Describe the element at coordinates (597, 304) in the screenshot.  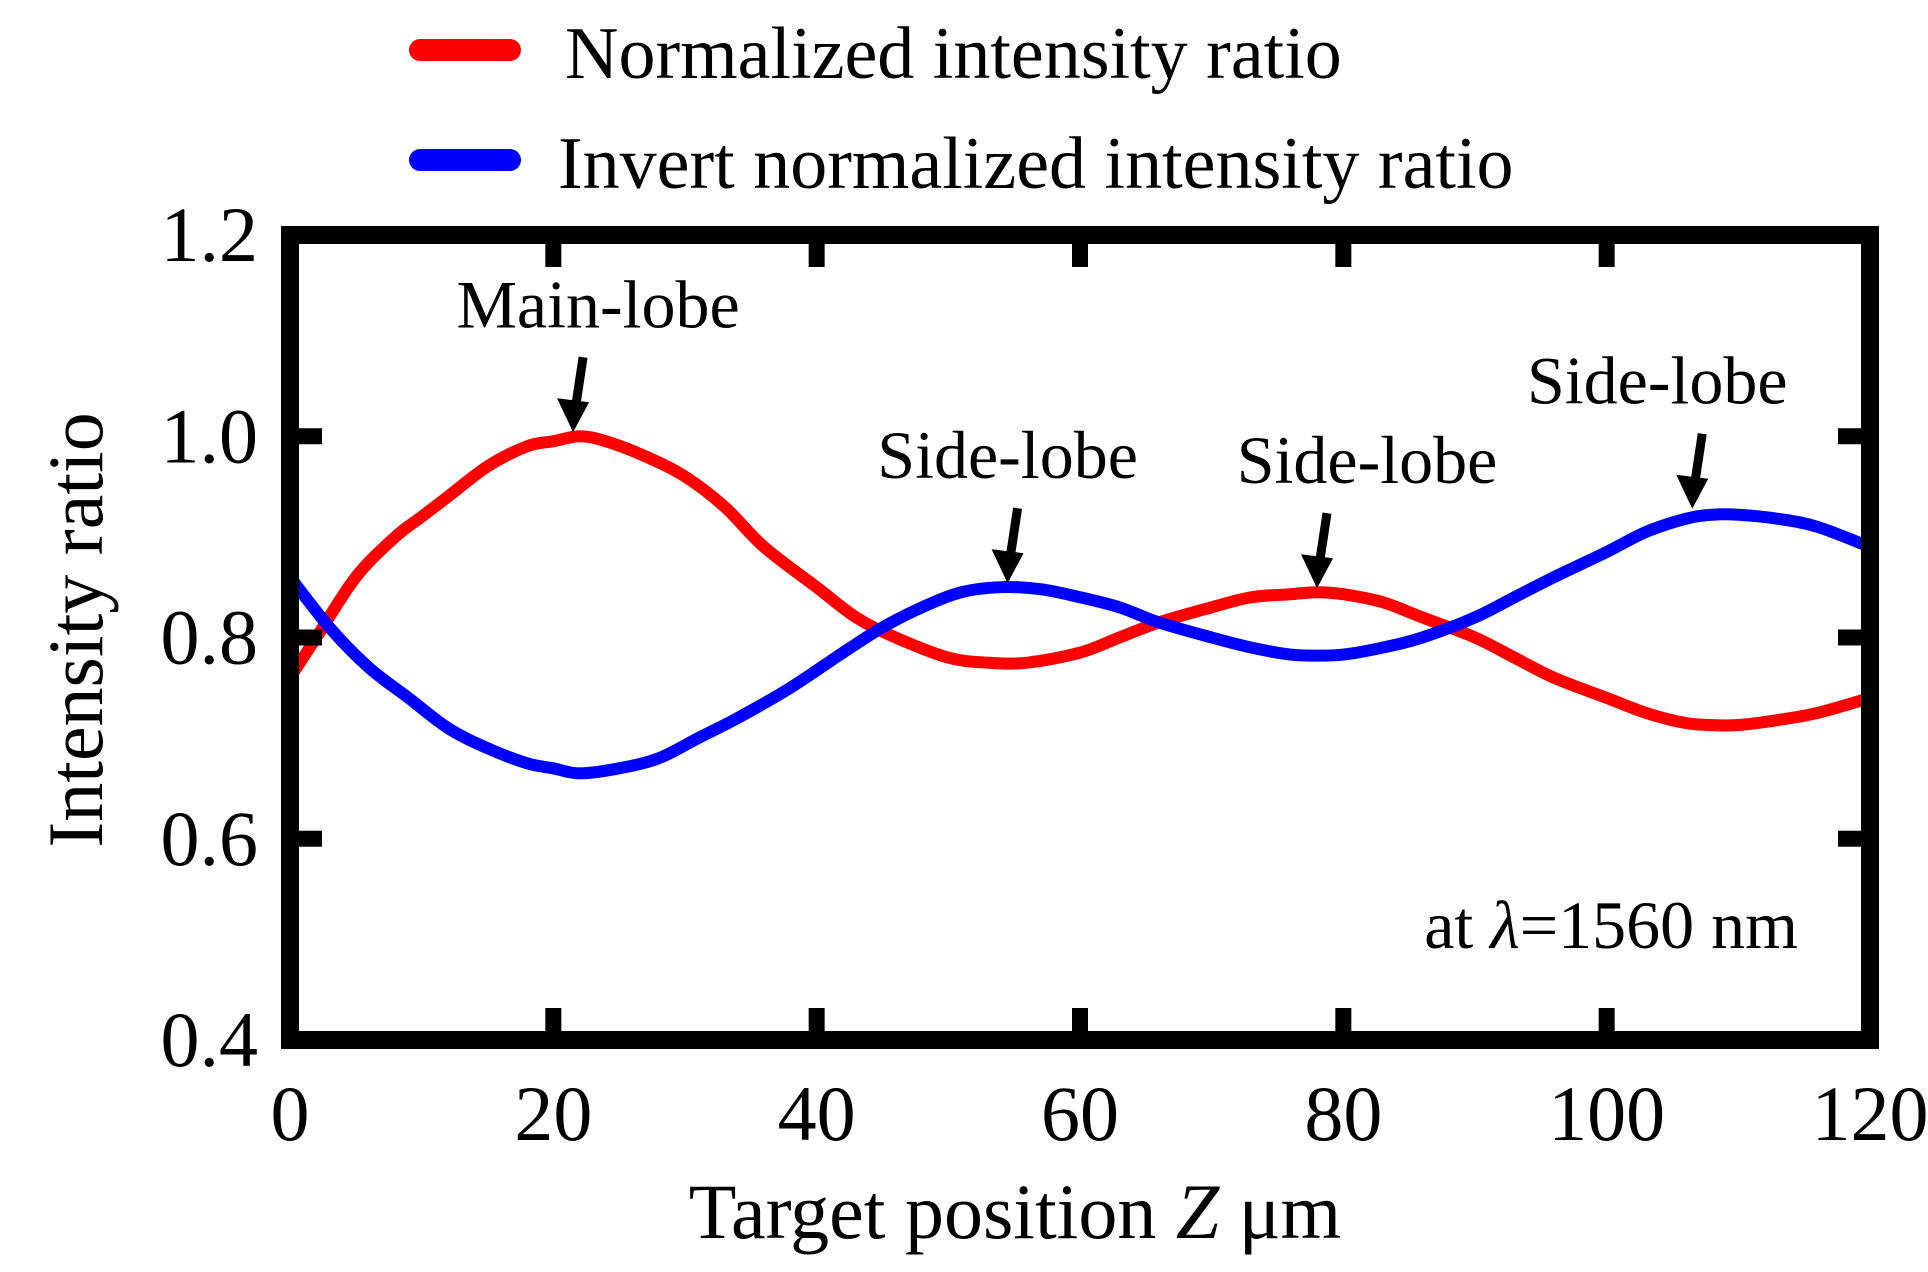
I see `annotation-label: Main-lobe` at that location.